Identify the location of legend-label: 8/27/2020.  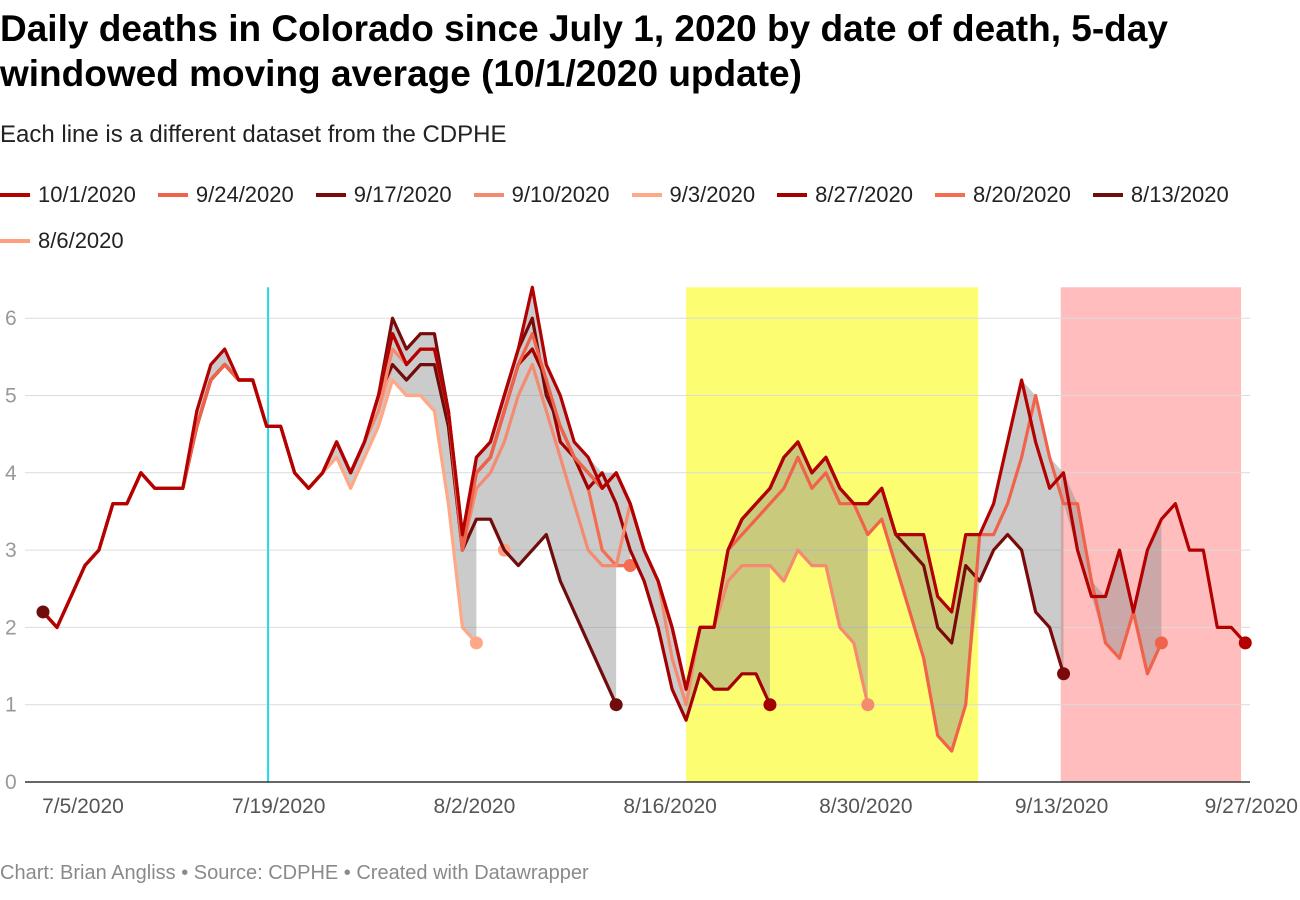
(864, 194).